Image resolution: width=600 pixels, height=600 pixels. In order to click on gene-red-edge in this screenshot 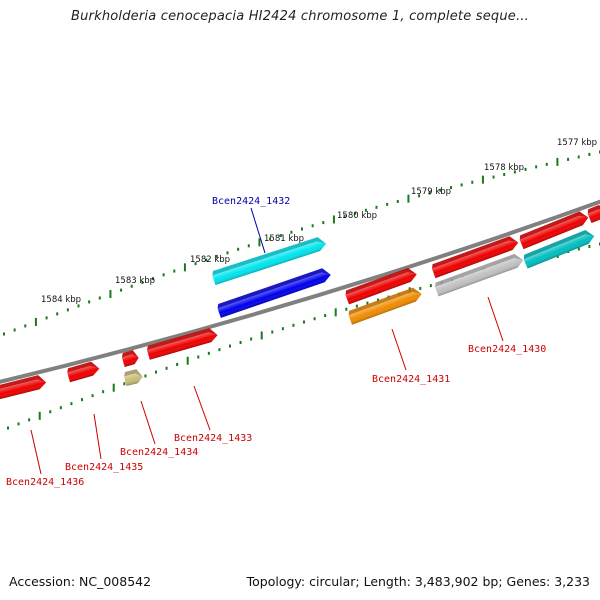, I will do `click(593, 213)`.